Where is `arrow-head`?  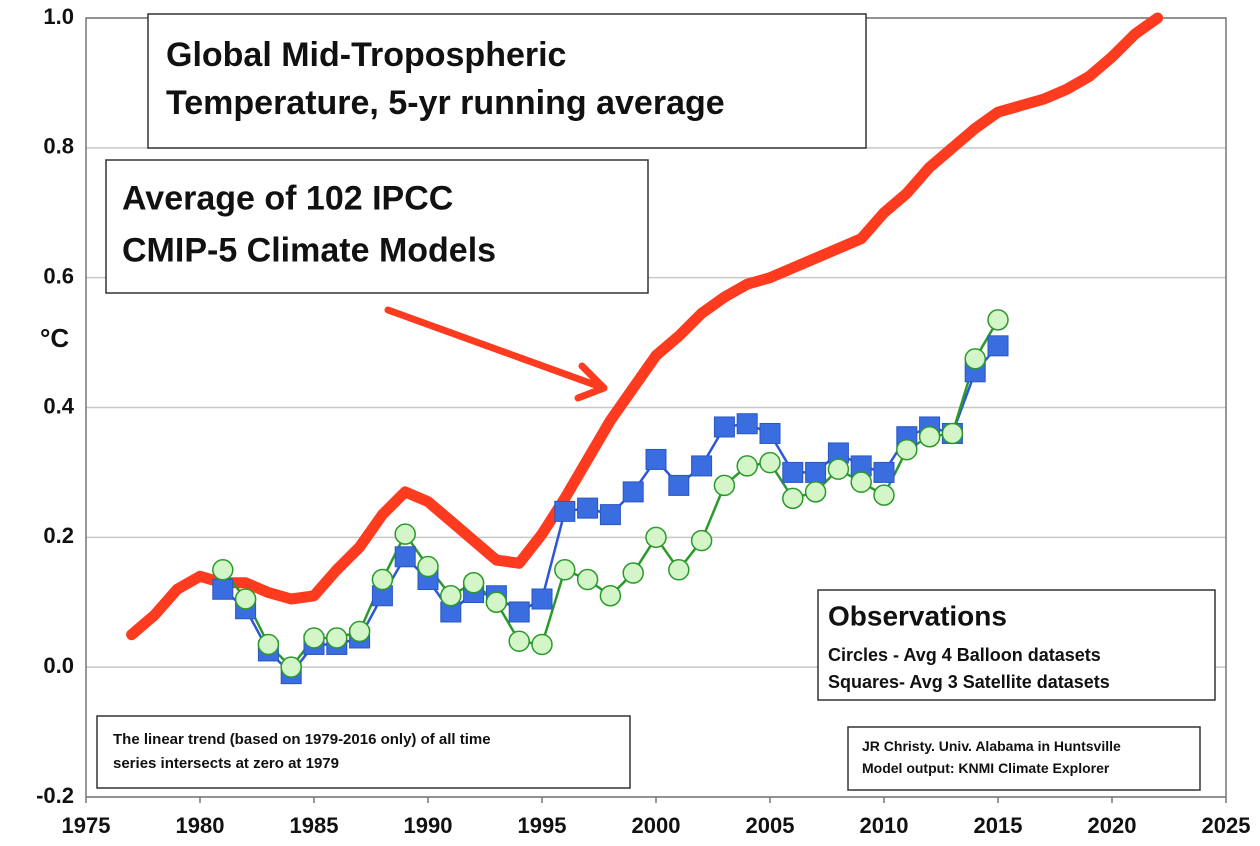
arrow-head is located at coordinates (591, 382).